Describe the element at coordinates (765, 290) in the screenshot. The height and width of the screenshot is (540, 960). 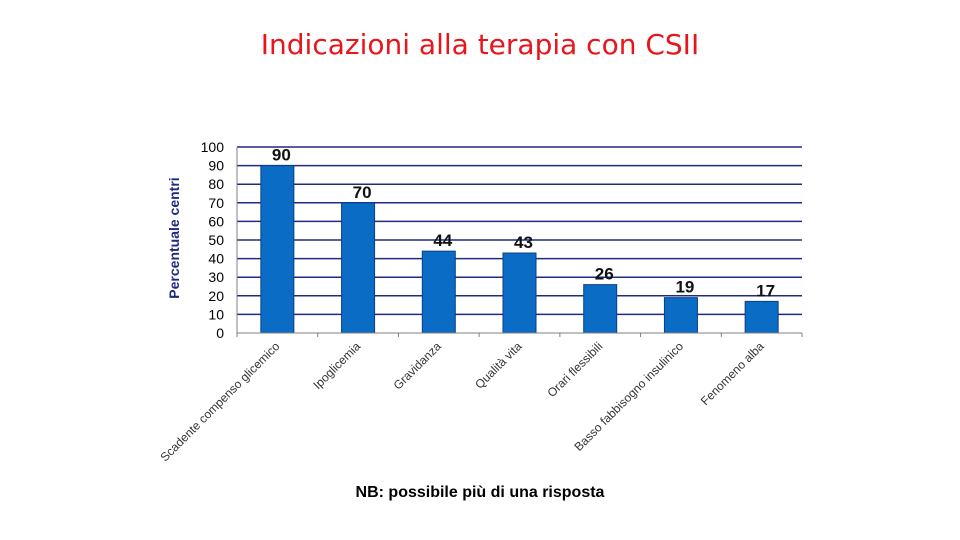
I see `data-label: 17` at that location.